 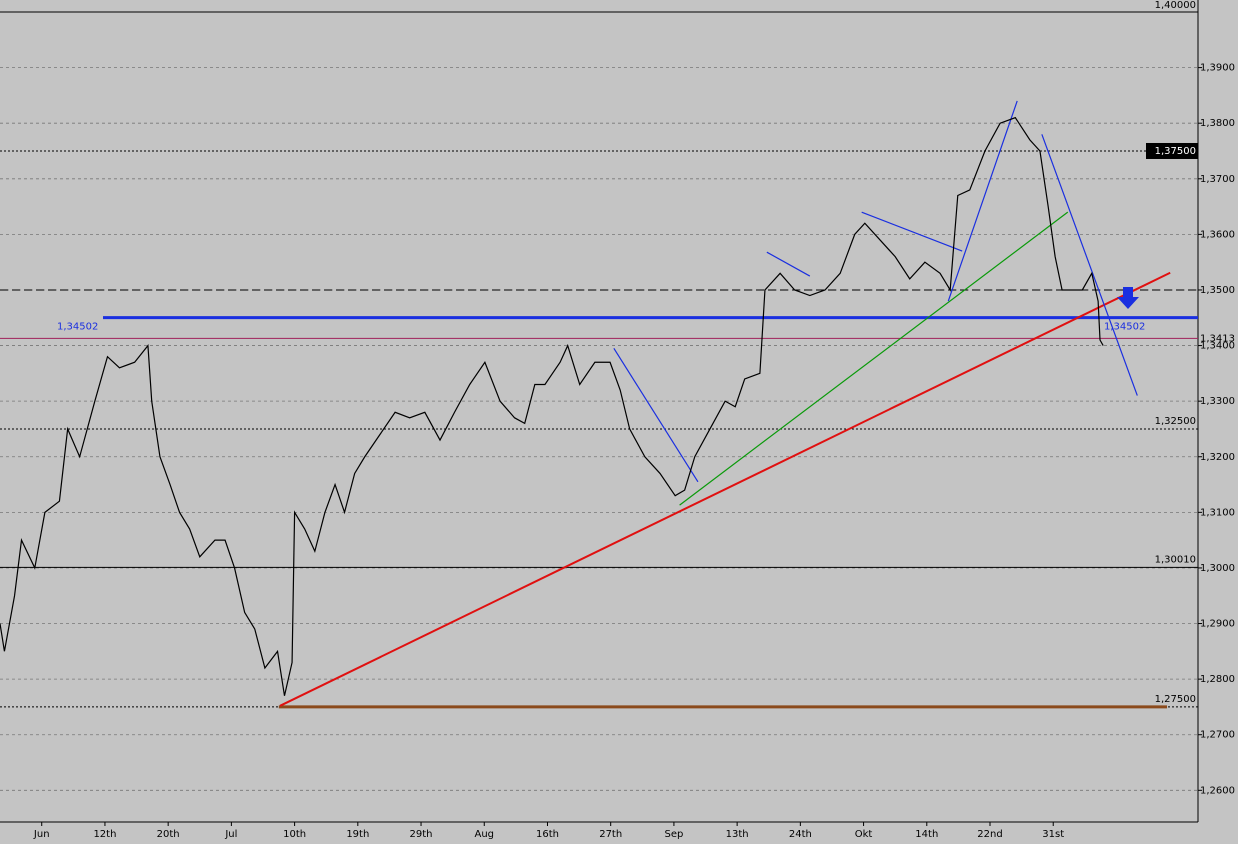 What do you see at coordinates (1175, 699) in the screenshot?
I see `level-label: 1,27500` at bounding box center [1175, 699].